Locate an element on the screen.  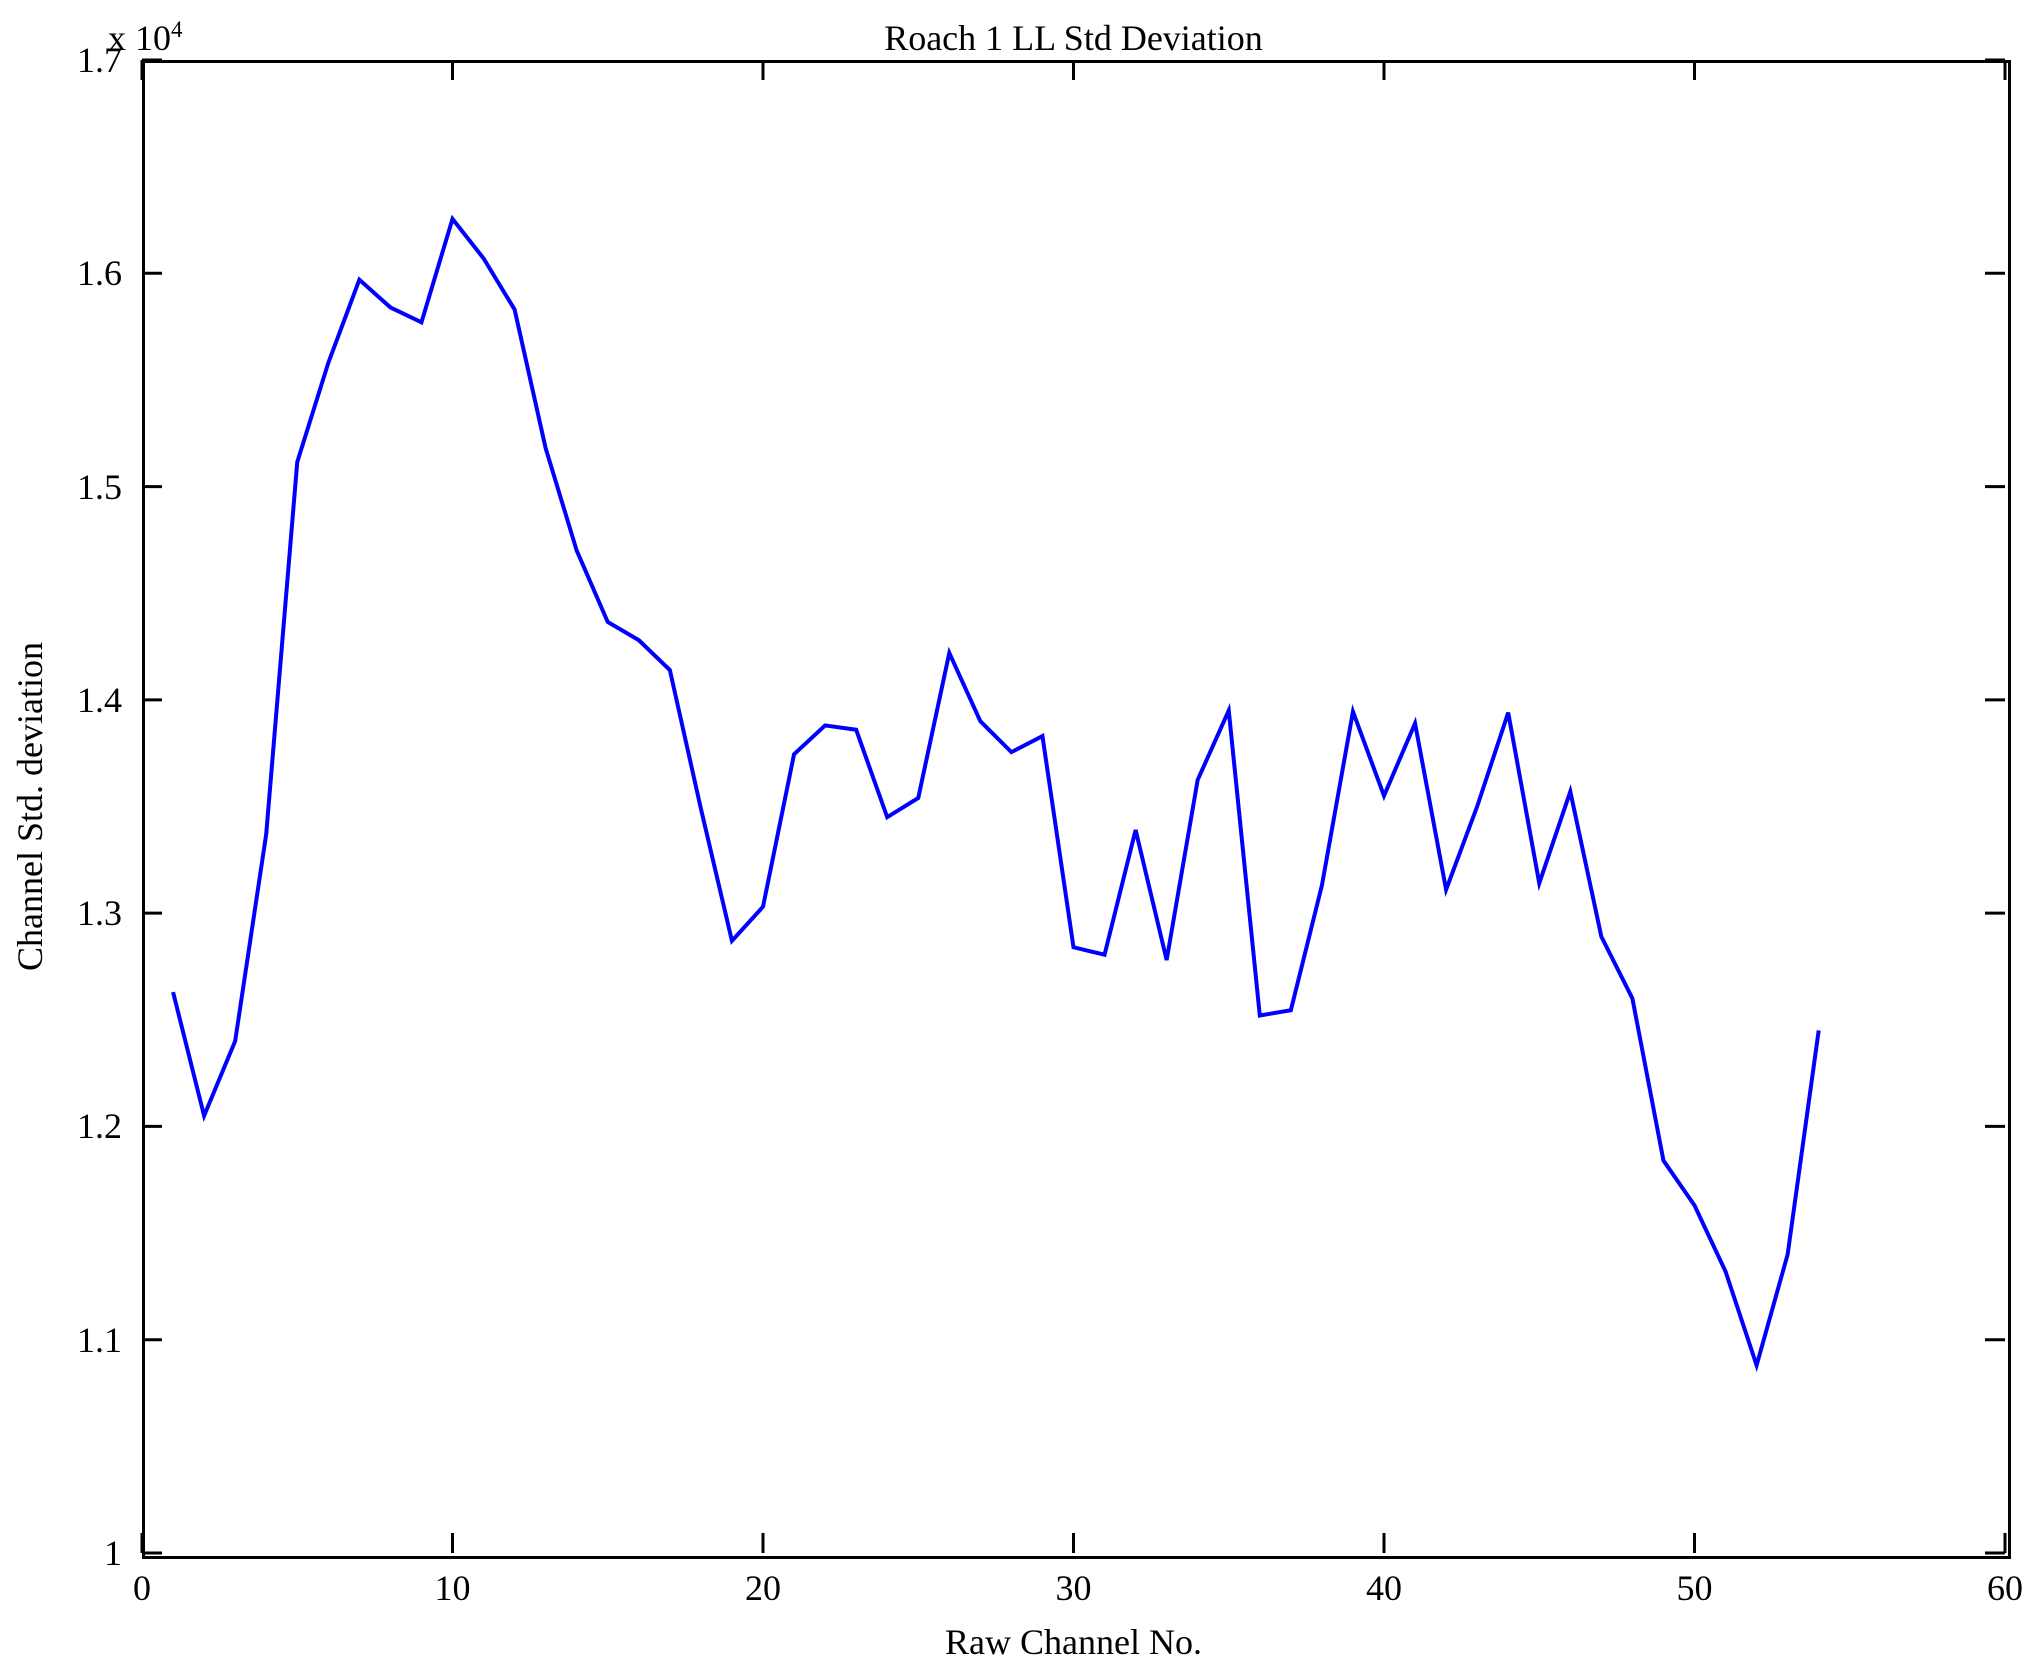
y-tick-label: 1.2 is located at coordinates (99, 1126).